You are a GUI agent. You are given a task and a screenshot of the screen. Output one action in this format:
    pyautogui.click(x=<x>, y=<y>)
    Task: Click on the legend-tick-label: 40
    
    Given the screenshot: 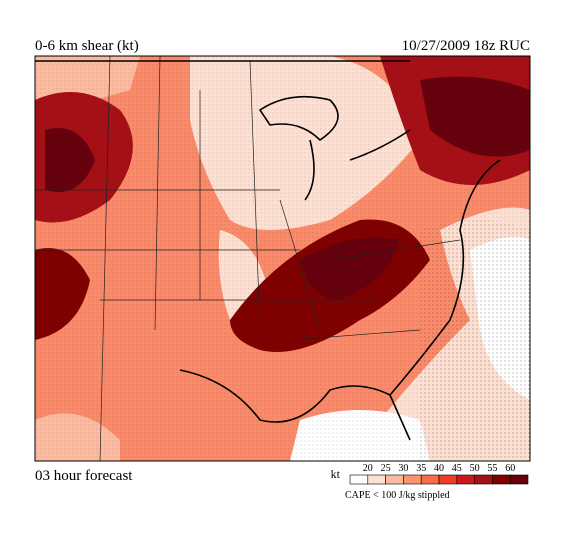 What is the action you would take?
    pyautogui.click(x=439, y=468)
    